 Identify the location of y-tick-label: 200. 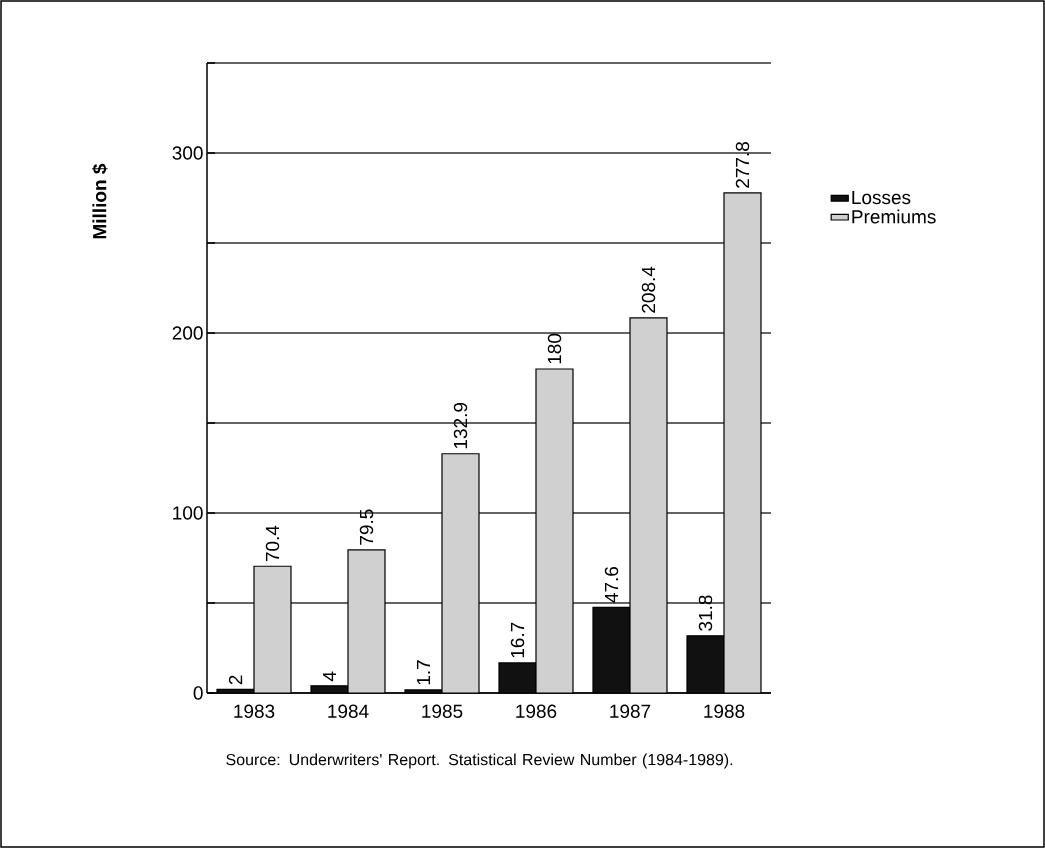
(187, 333).